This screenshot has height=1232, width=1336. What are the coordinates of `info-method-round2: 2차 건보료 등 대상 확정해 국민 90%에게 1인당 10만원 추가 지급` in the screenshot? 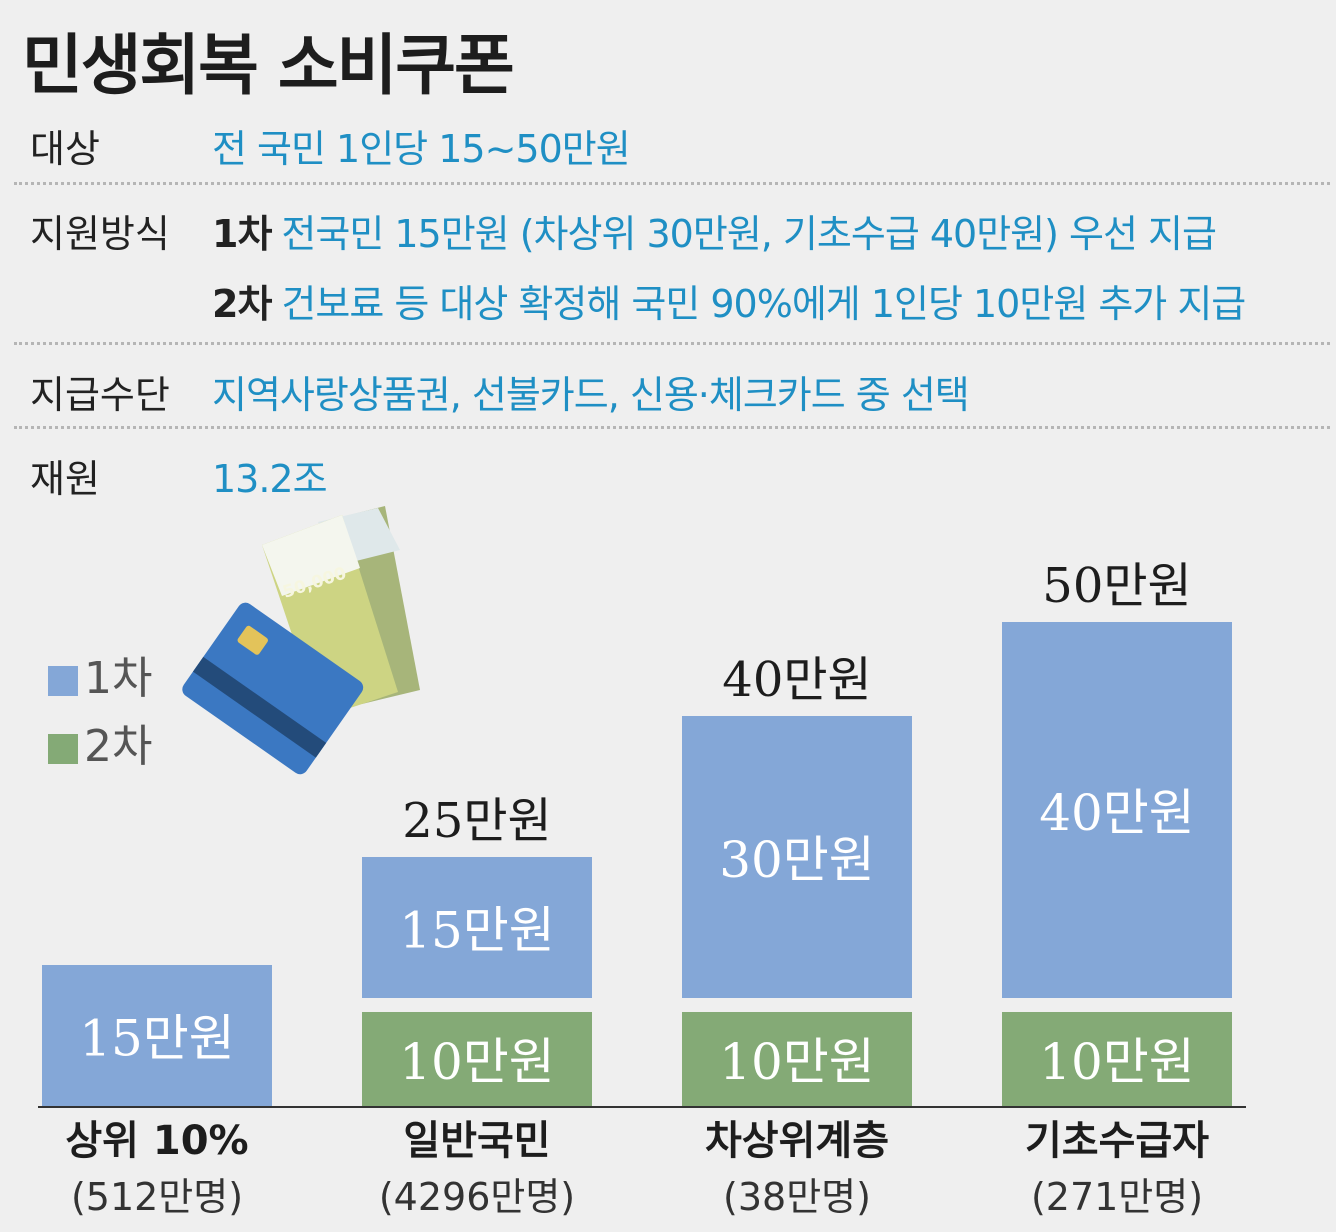 It's located at (729, 300).